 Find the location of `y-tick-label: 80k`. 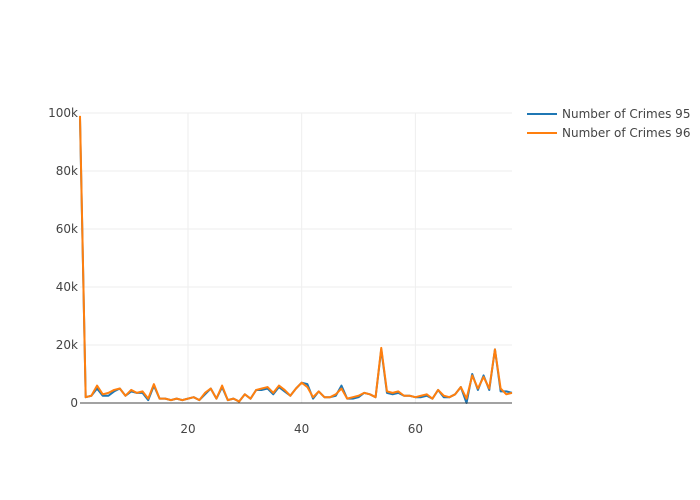

y-tick-label: 80k is located at coordinates (67, 171).